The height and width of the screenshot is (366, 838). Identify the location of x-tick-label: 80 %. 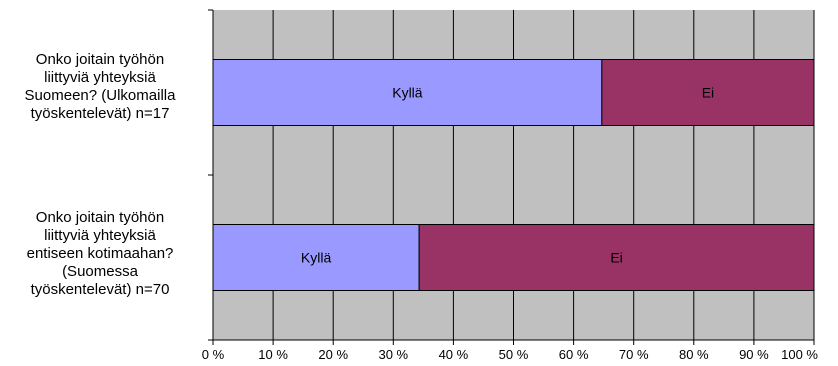
(694, 354).